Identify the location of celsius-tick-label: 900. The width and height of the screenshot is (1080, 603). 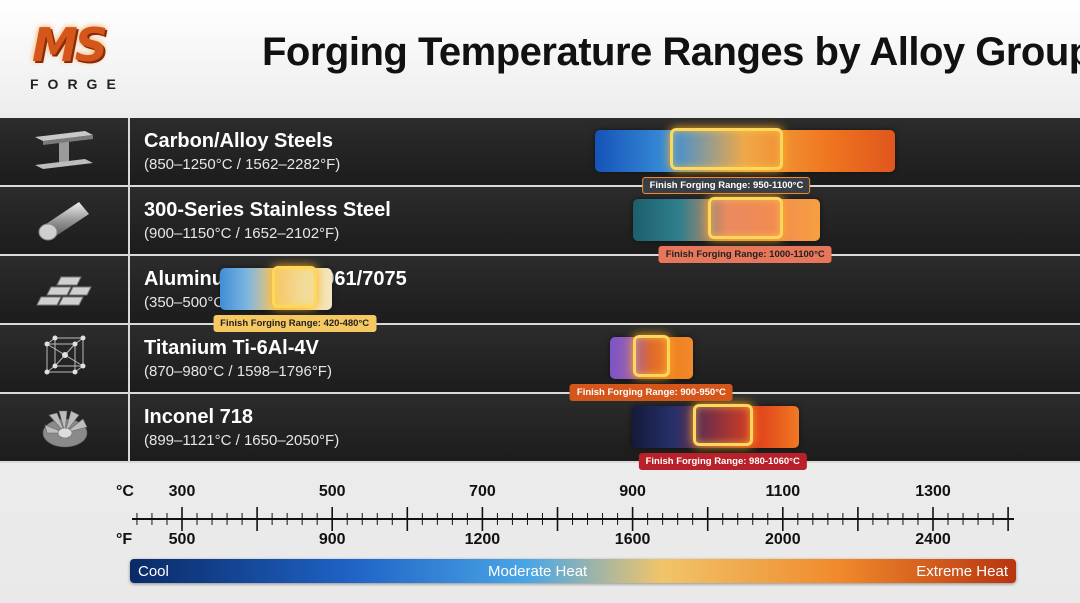
(632, 491).